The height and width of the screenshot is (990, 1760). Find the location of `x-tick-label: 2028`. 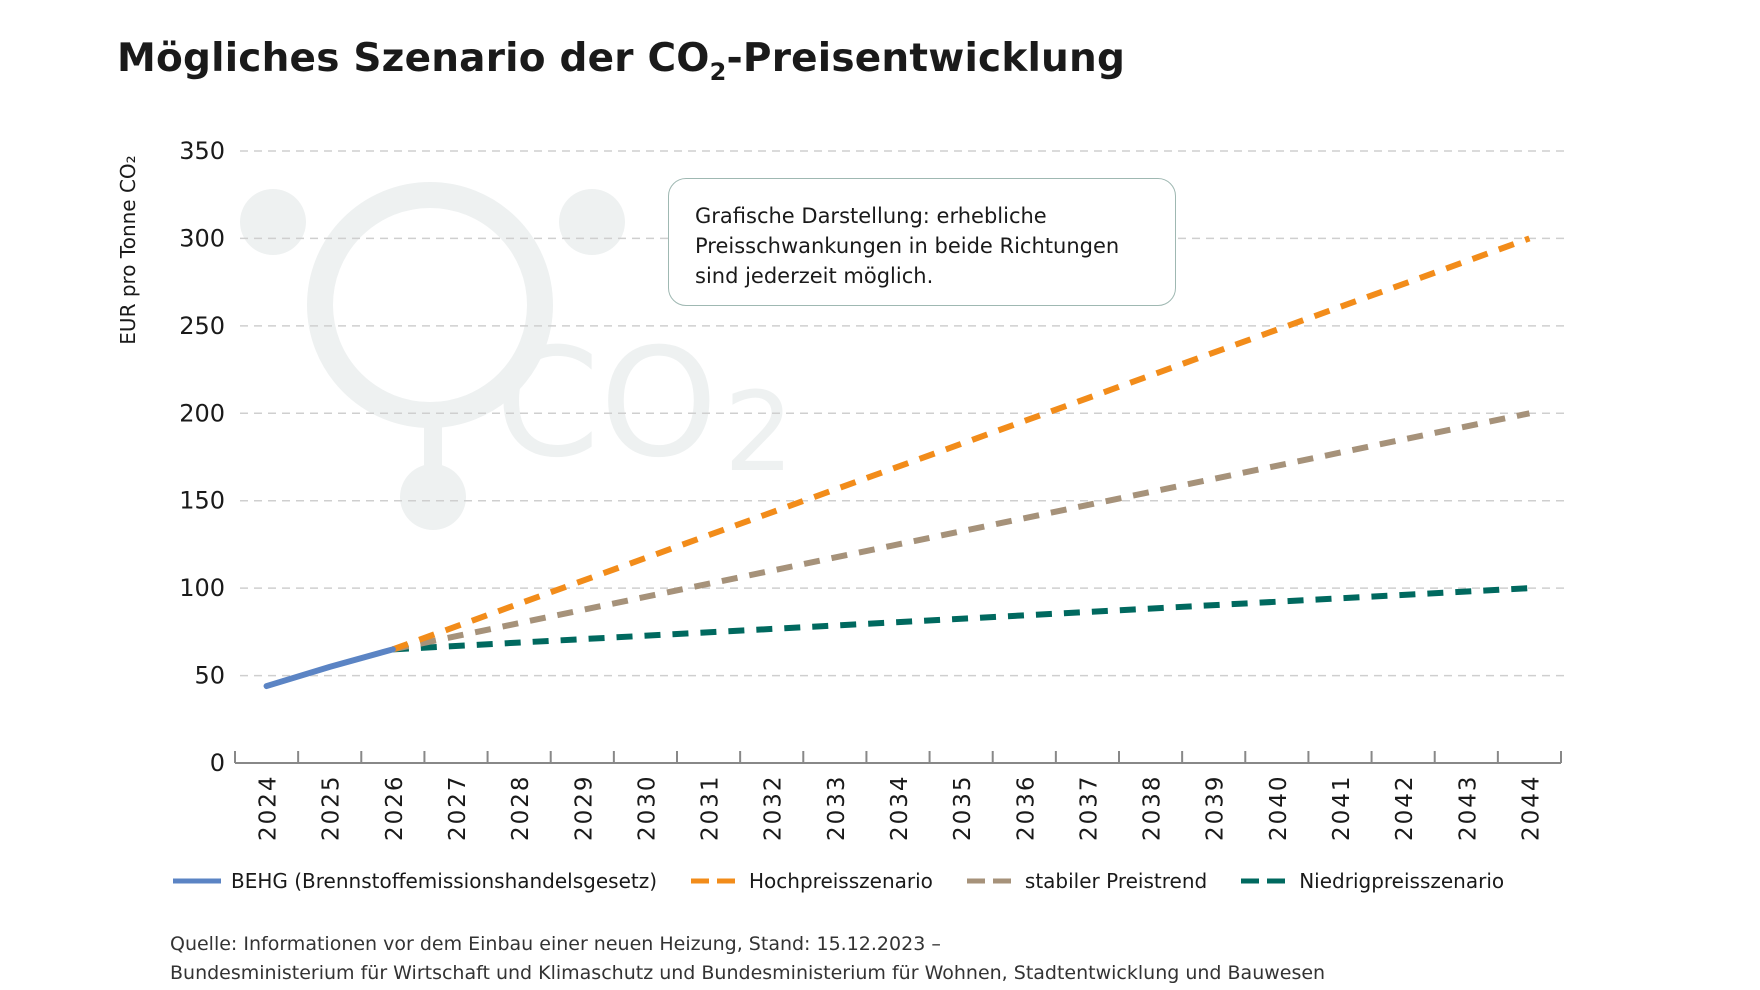

x-tick-label: 2028 is located at coordinates (521, 807).